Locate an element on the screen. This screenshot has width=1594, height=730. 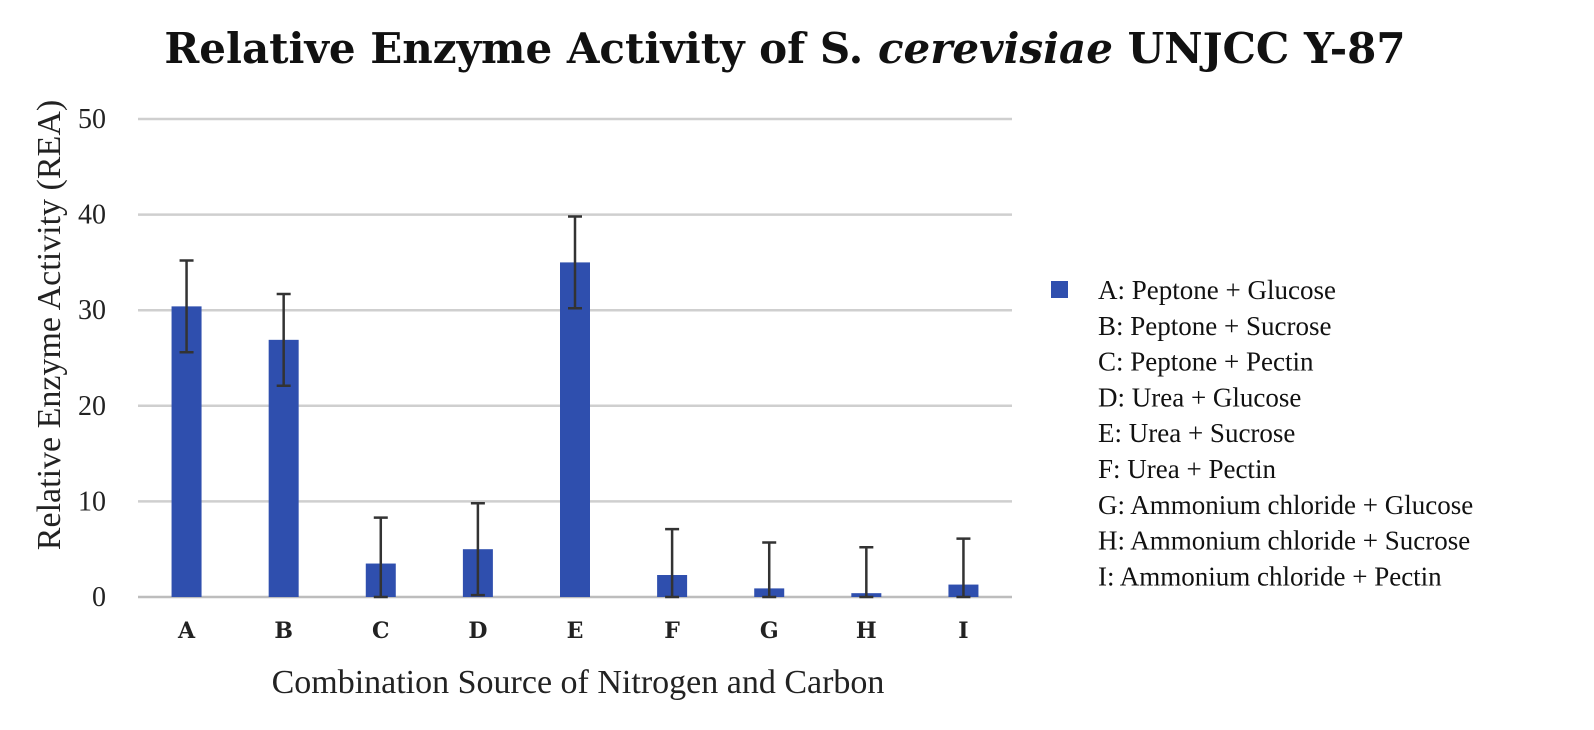
y-axis-ticks: 0 10 20 30 40 50 is located at coordinates (92, 358).